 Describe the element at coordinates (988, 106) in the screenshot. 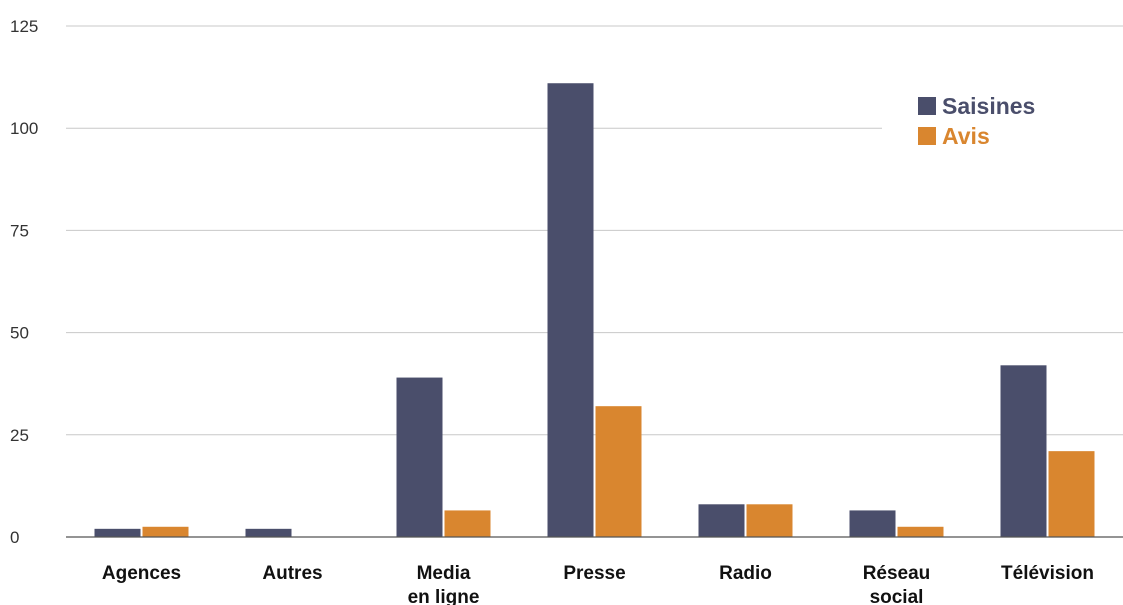

I see `legend-label-saisines: Saisines` at that location.